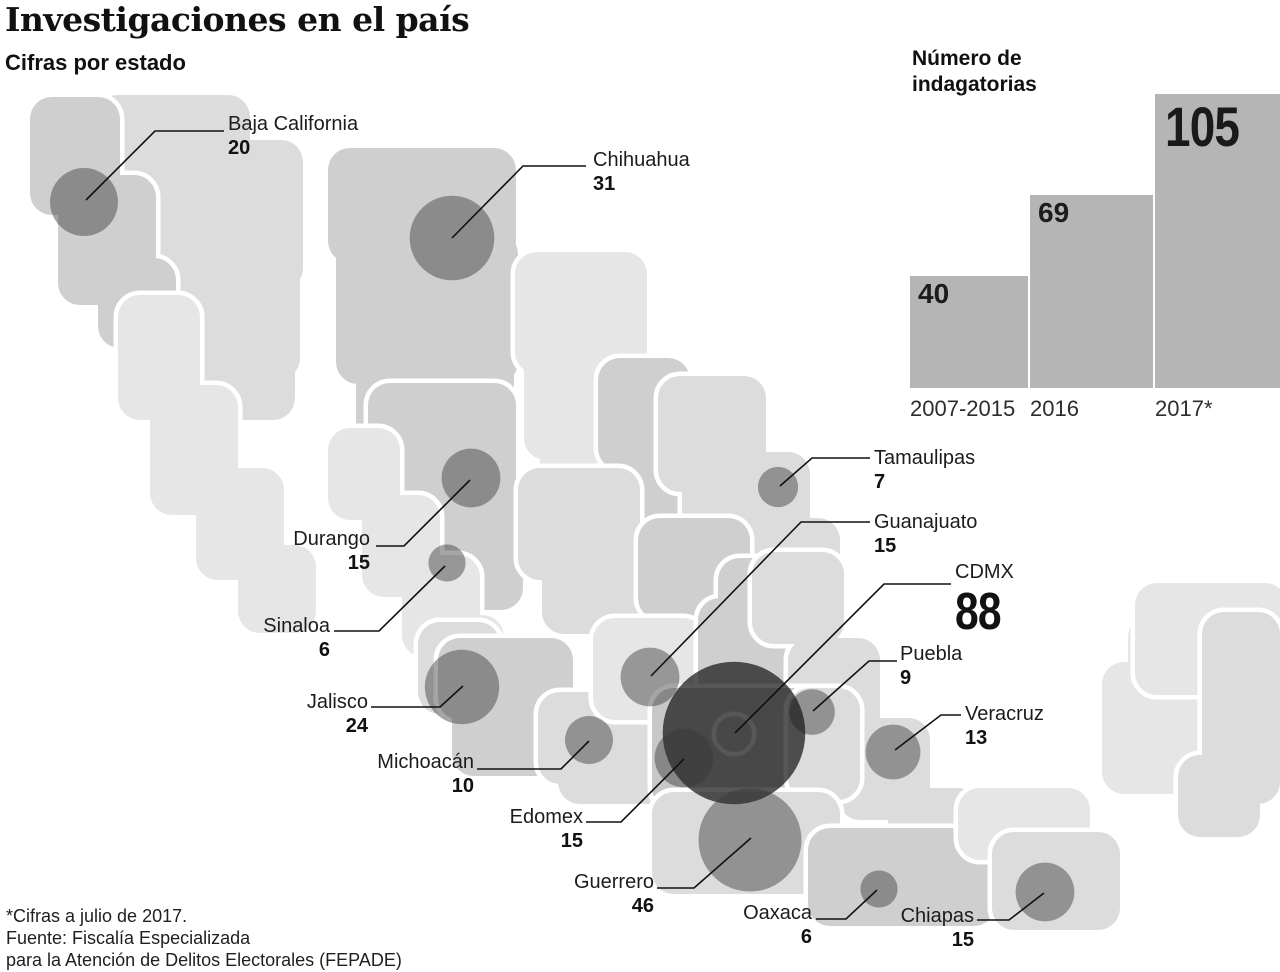 The height and width of the screenshot is (972, 1280). Describe the element at coordinates (1054, 212) in the screenshot. I see `bar-value-label: 69` at that location.